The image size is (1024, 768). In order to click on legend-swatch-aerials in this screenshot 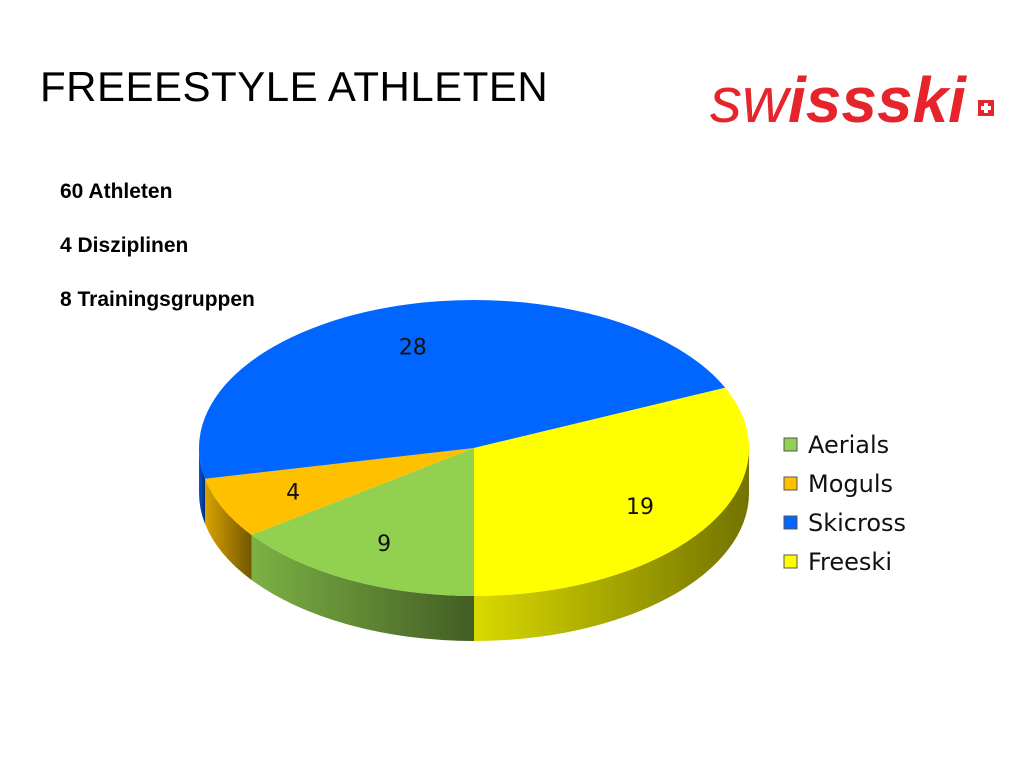, I will do `click(790, 444)`.